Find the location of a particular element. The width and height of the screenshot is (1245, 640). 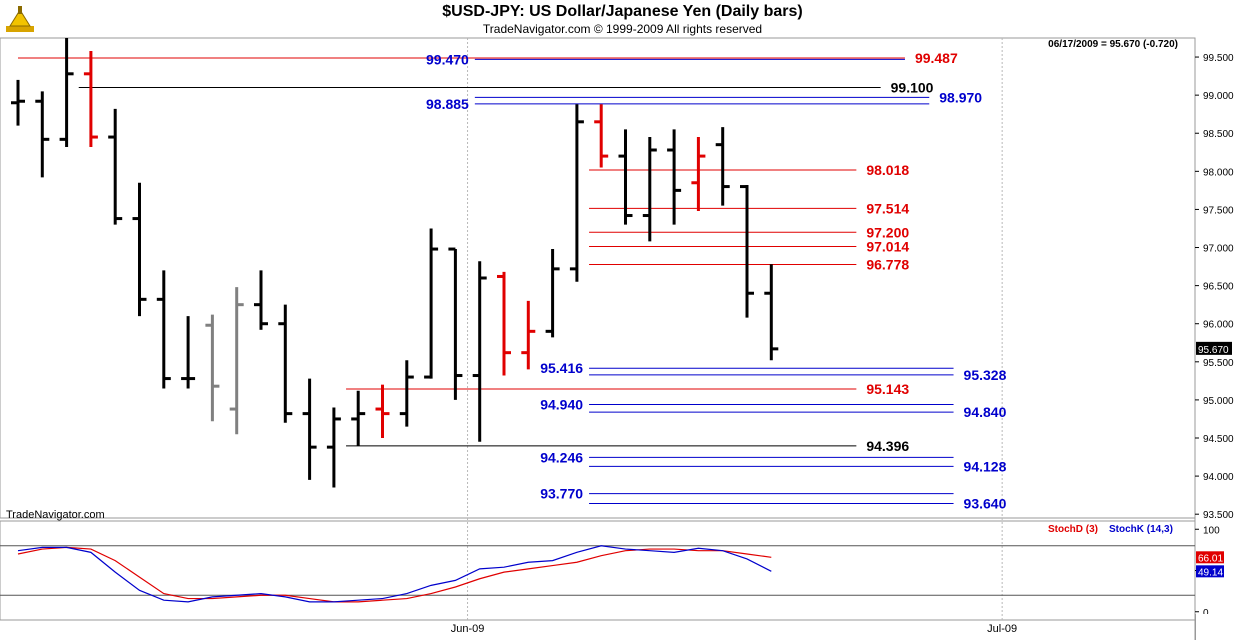

y-tick-label: 95.000 is located at coordinates (1218, 401).